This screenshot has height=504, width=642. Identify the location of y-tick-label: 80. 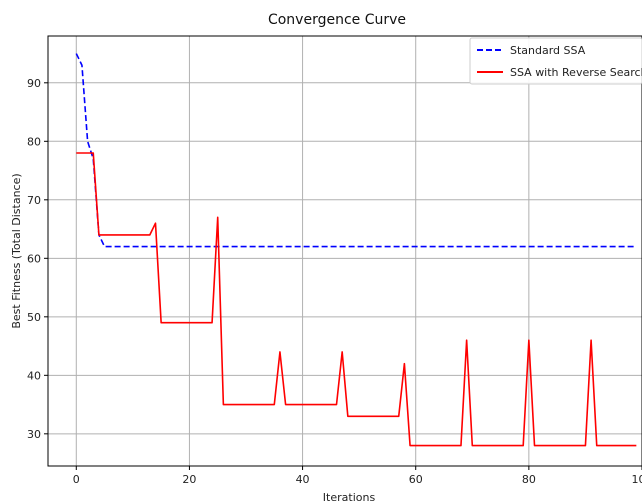
(34, 141).